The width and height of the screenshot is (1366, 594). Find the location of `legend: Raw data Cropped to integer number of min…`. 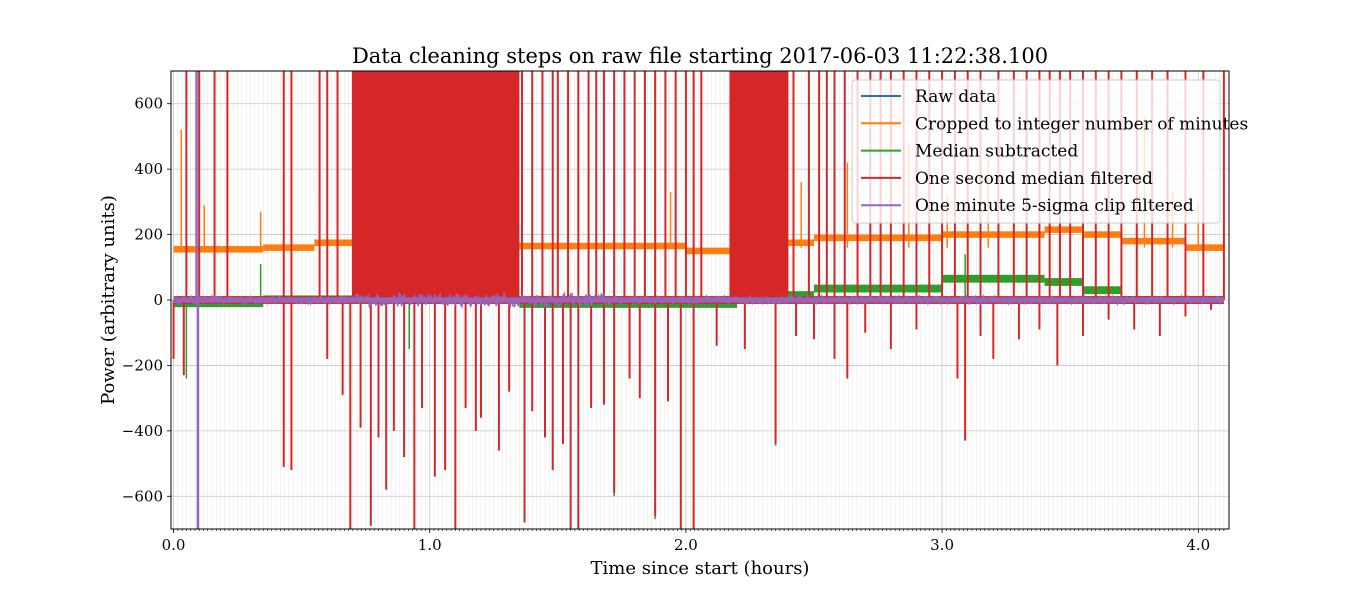

legend: Raw data Cropped to integer number of min… is located at coordinates (1049, 151).